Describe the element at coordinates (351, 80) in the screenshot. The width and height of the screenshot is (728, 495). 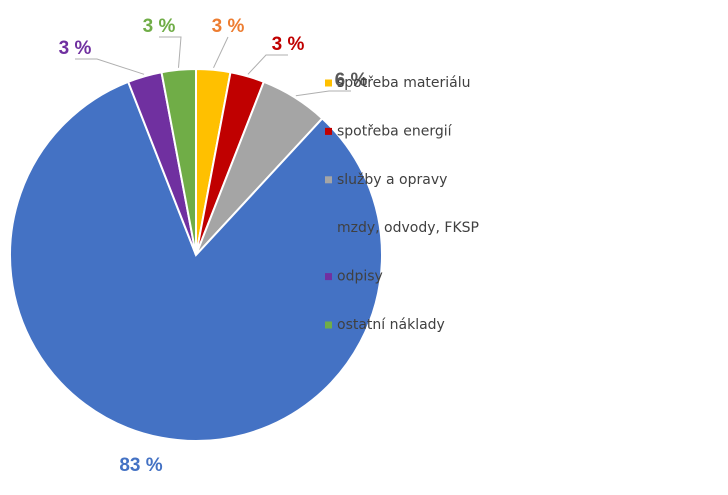
I see `value-label: 6 %` at that location.